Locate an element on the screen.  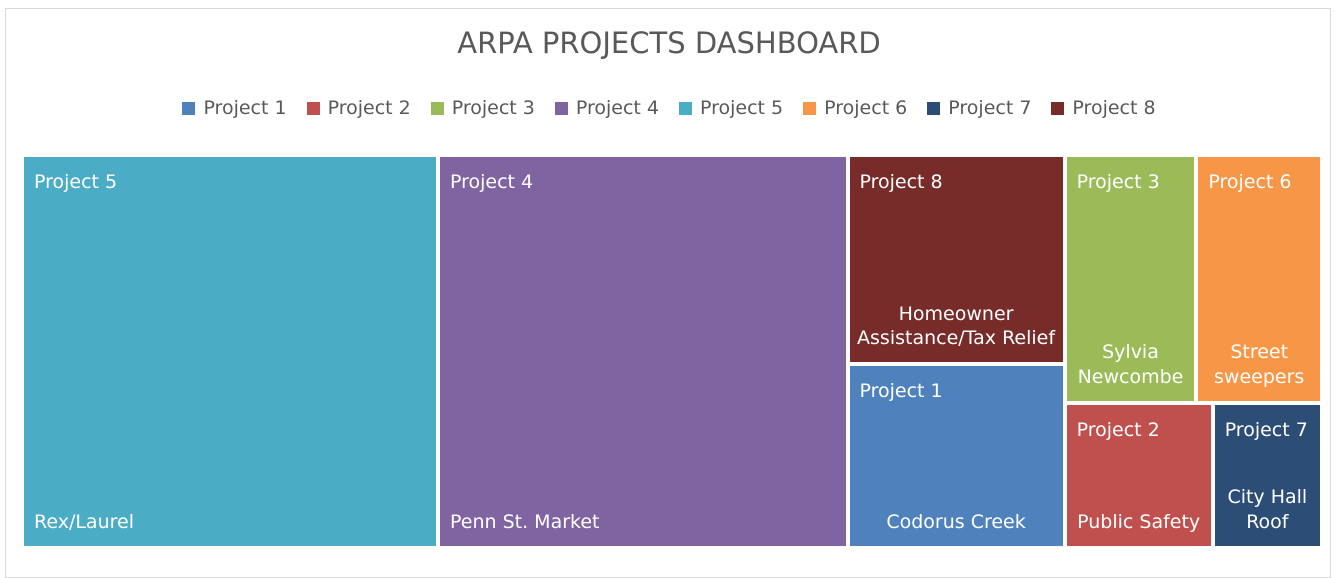
tile-label: Rex/Laurel is located at coordinates (84, 521).